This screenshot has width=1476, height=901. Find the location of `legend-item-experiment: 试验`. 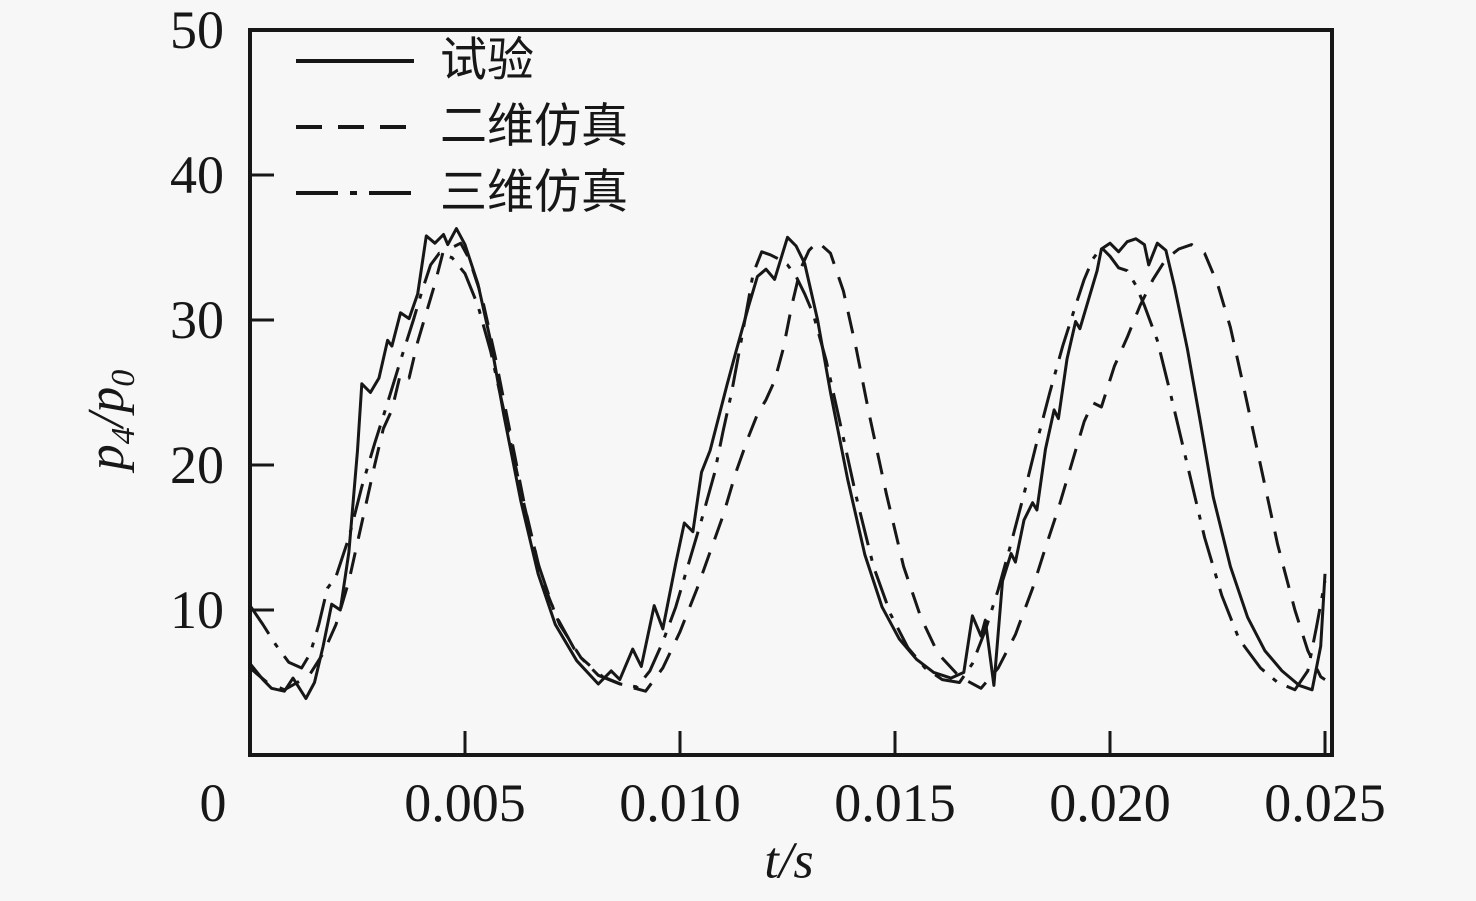

legend-item-experiment: 试验 is located at coordinates (462, 61).